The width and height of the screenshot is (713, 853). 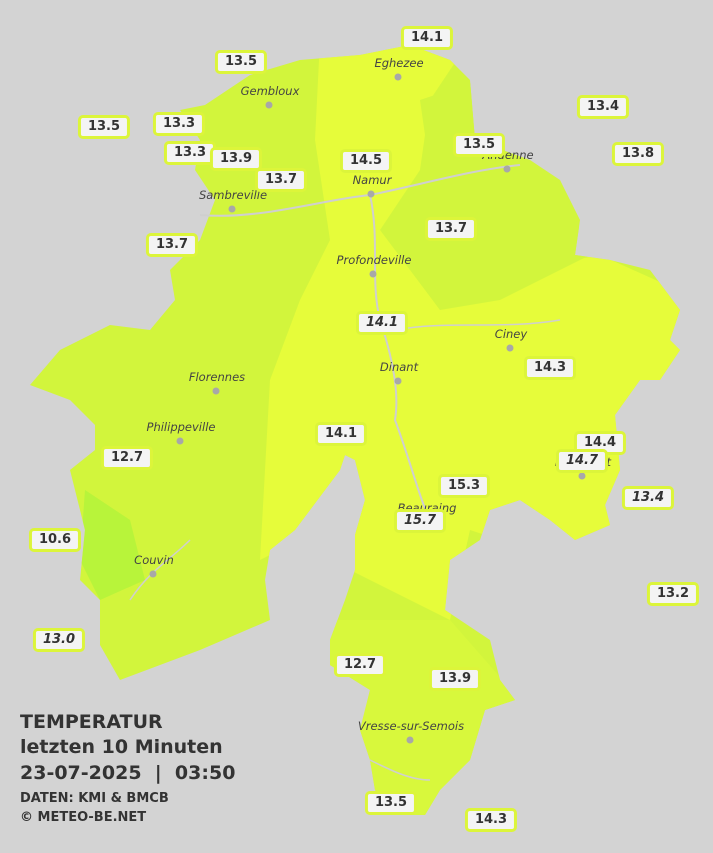 I want to click on legend-period: letzten 10 Minuten, so click(x=121, y=746).